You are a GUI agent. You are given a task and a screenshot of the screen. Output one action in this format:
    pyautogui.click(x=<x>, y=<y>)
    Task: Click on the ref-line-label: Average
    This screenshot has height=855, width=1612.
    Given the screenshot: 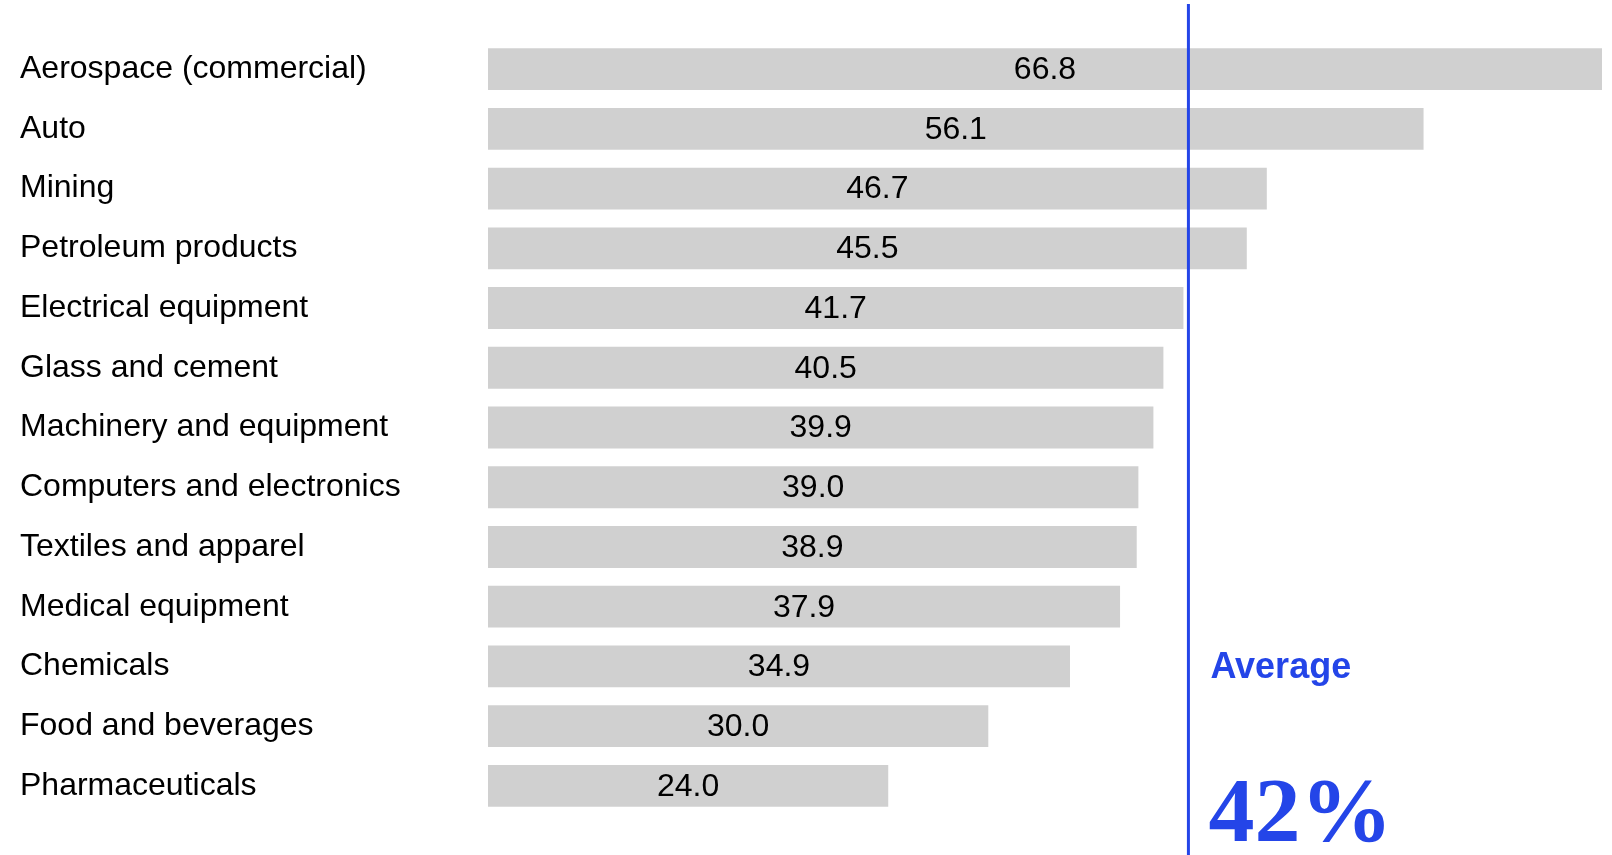 What is the action you would take?
    pyautogui.click(x=1281, y=665)
    